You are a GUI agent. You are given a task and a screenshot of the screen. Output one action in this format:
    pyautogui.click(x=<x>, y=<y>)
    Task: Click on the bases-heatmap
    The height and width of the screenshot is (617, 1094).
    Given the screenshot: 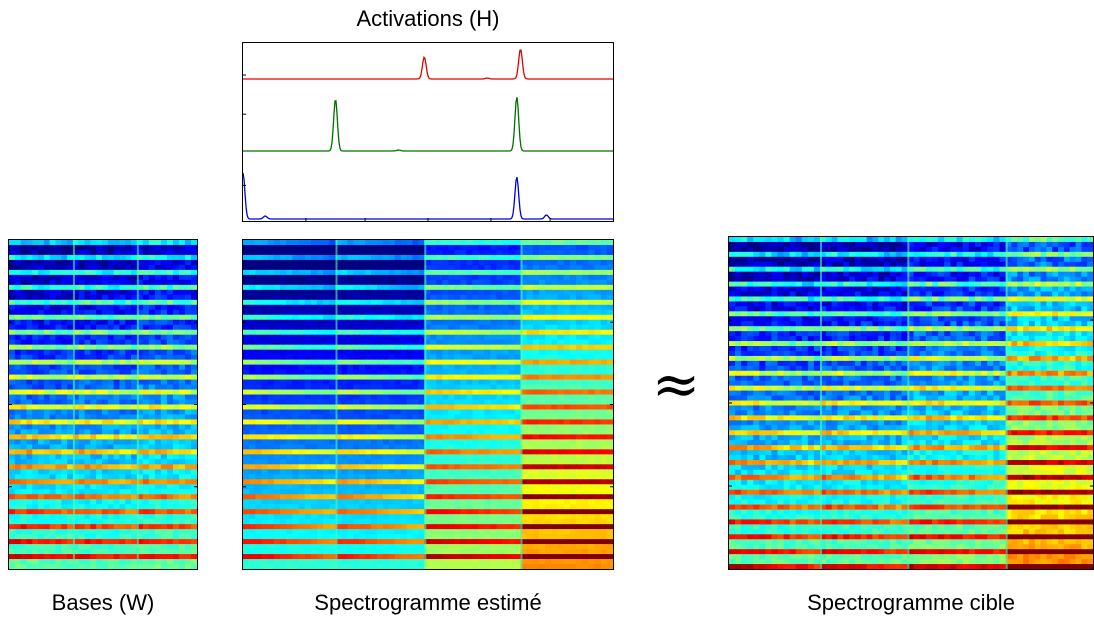 What is the action you would take?
    pyautogui.click(x=103, y=404)
    